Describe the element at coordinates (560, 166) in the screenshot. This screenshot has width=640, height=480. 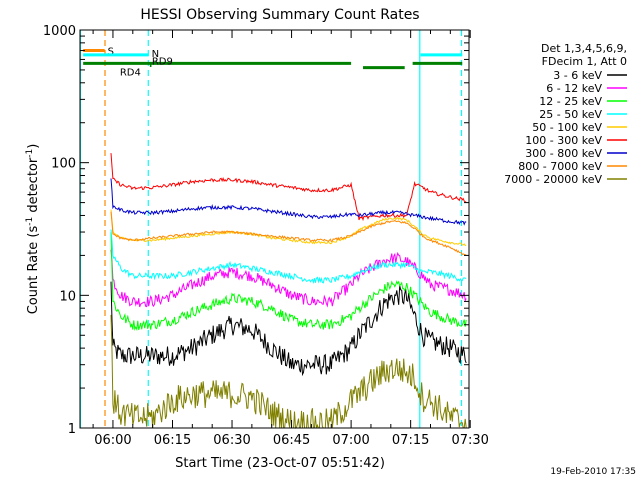
I see `legend-label: 800 - 7000 keV` at that location.